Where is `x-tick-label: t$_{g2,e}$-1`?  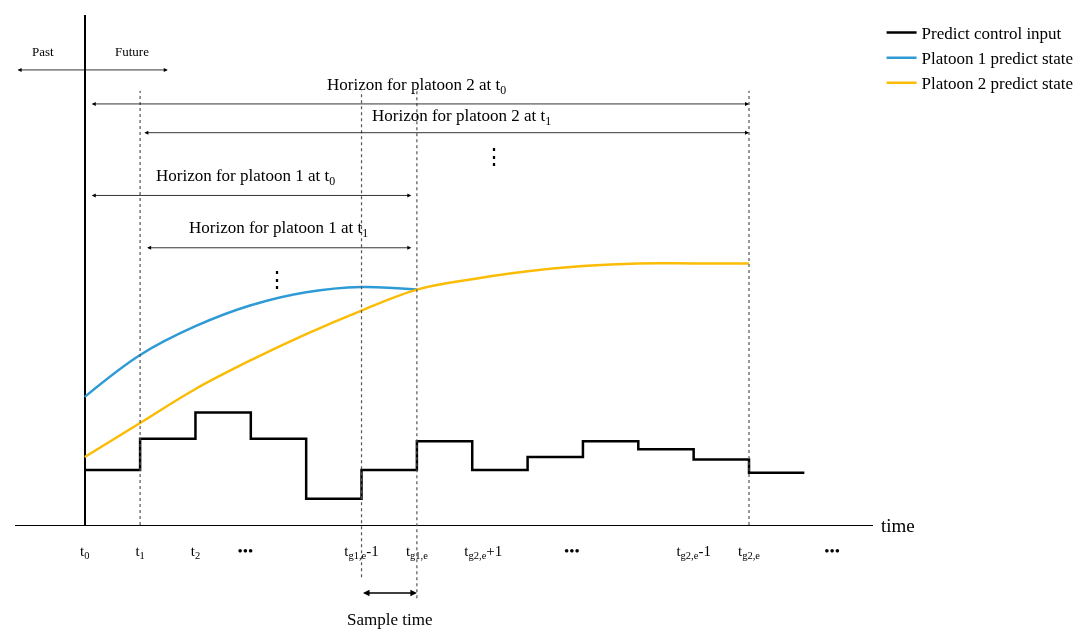
x-tick-label: t$_{g2,e}$-1 is located at coordinates (693, 552).